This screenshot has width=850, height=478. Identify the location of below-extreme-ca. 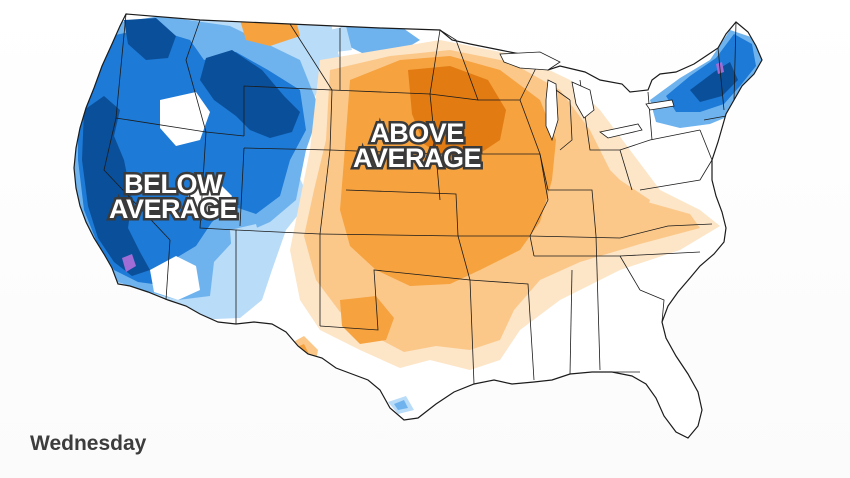
(129, 263).